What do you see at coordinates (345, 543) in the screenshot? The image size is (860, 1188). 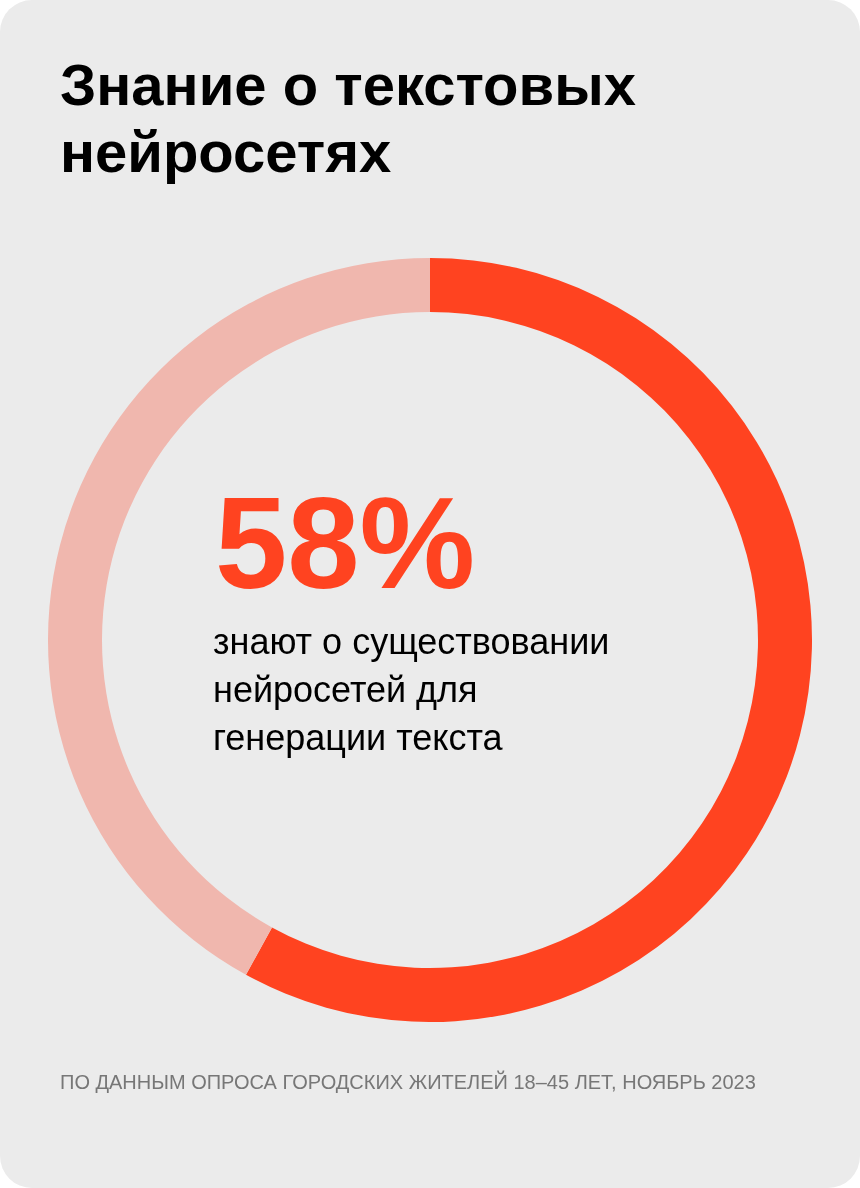 I see `data-label: 58%` at bounding box center [345, 543].